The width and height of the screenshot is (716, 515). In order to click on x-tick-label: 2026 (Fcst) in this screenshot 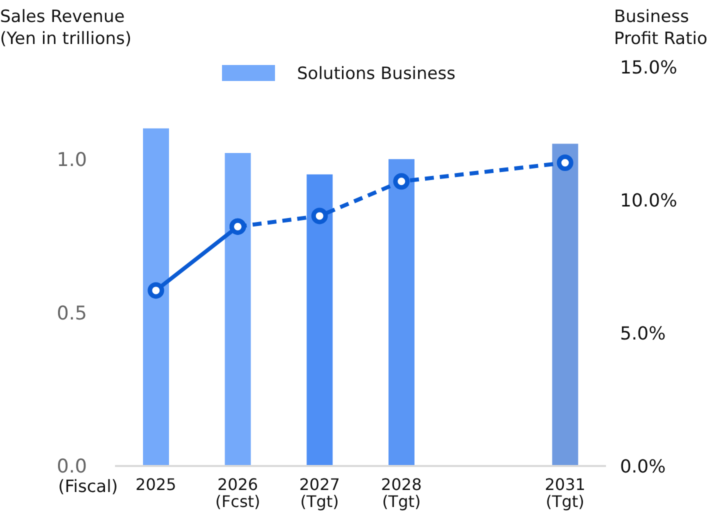, I will do `click(237, 493)`.